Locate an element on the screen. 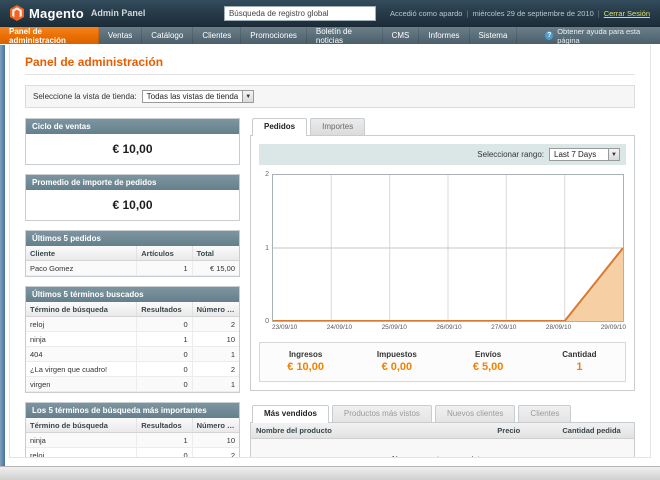  cell: virgen is located at coordinates (81, 384).